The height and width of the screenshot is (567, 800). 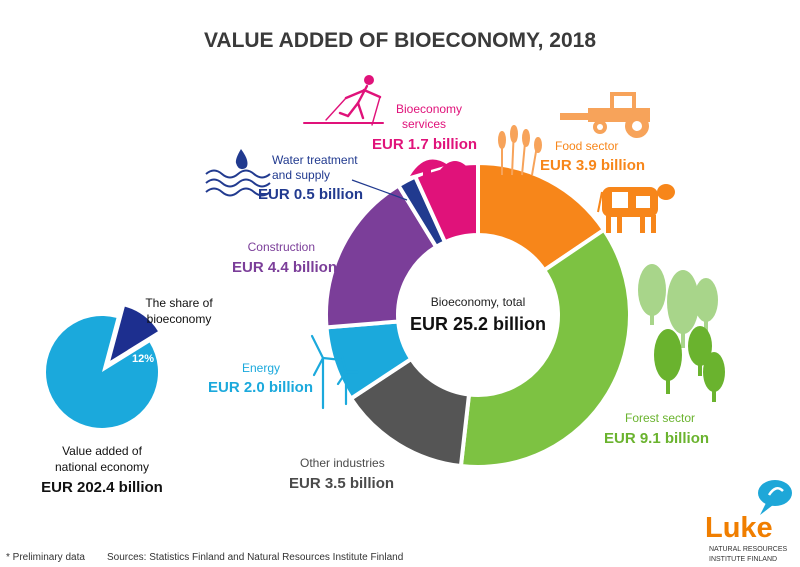 I want to click on donut-segment-construction, so click(x=381, y=256).